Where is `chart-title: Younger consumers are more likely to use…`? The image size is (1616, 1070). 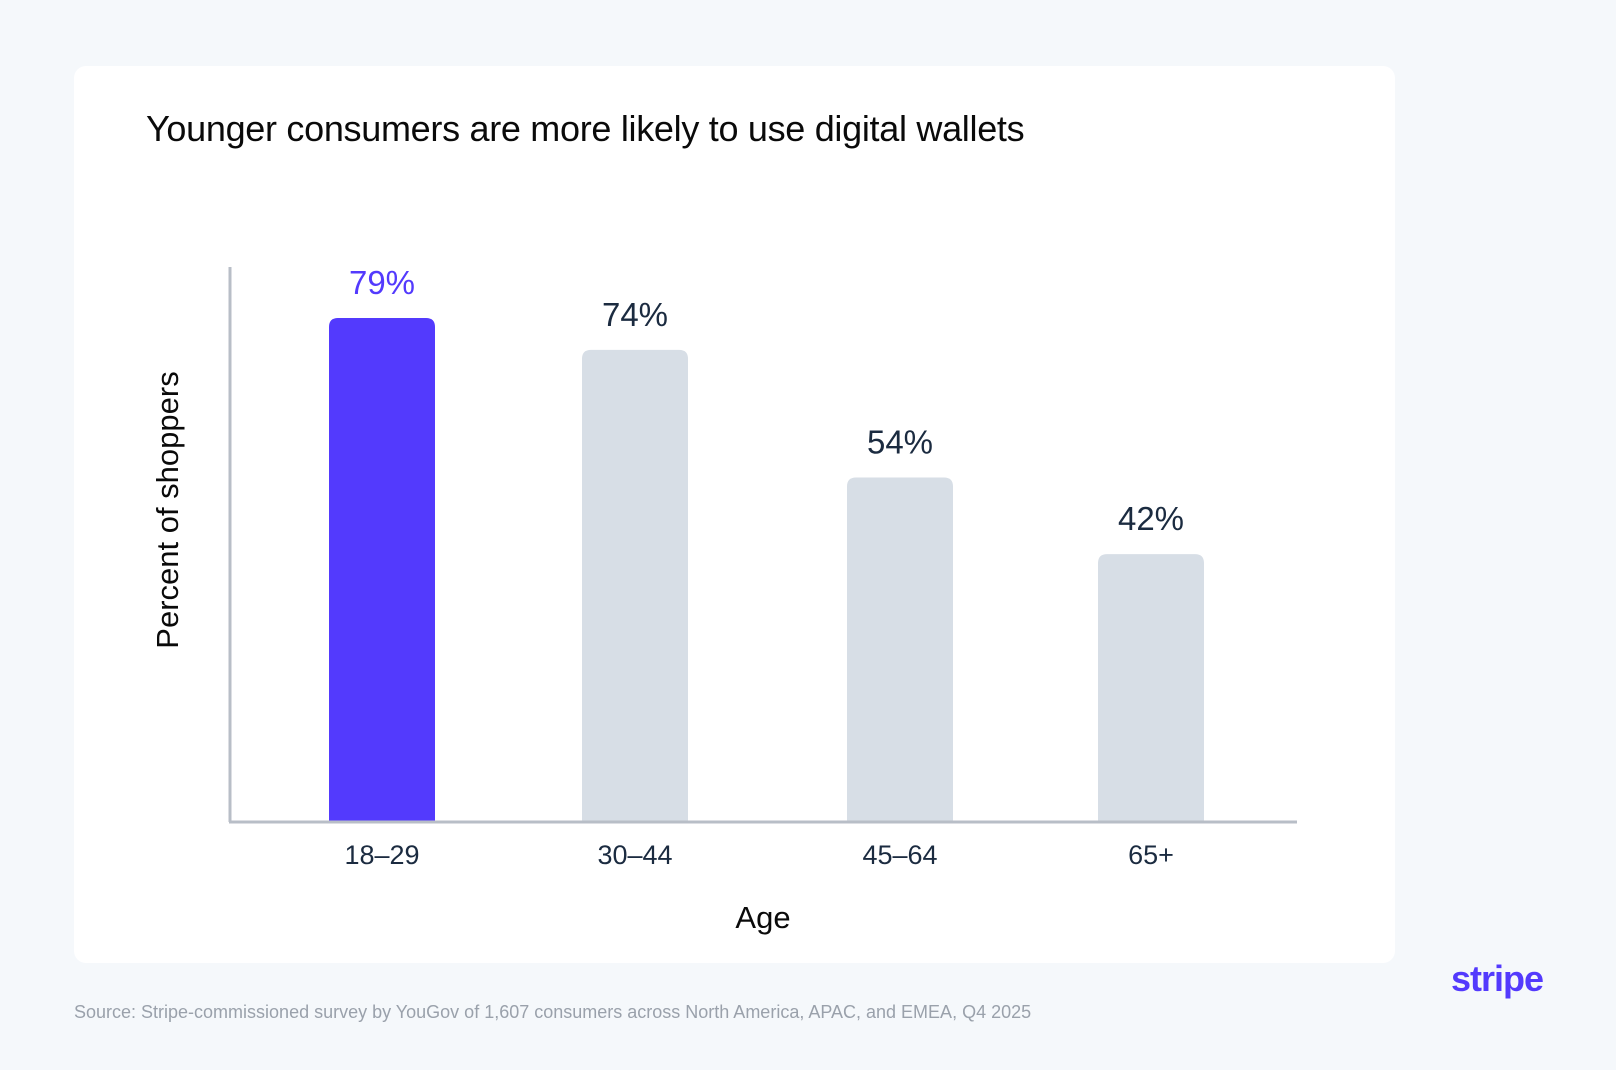 chart-title: Younger consumers are more likely to use… is located at coordinates (585, 128).